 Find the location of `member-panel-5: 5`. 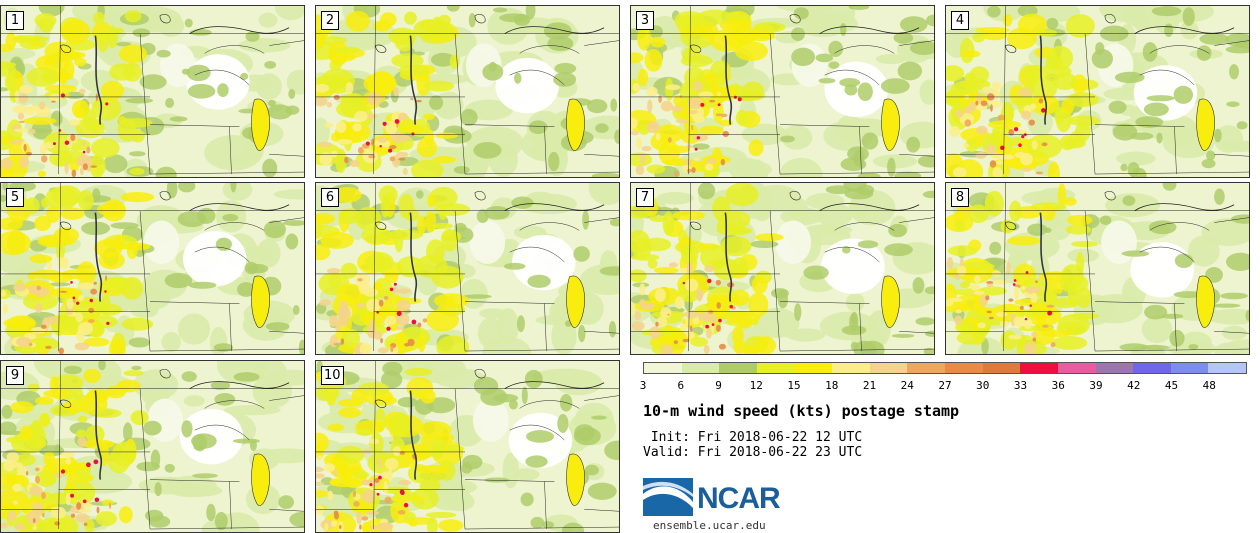

member-panel-5: 5 is located at coordinates (152, 268).